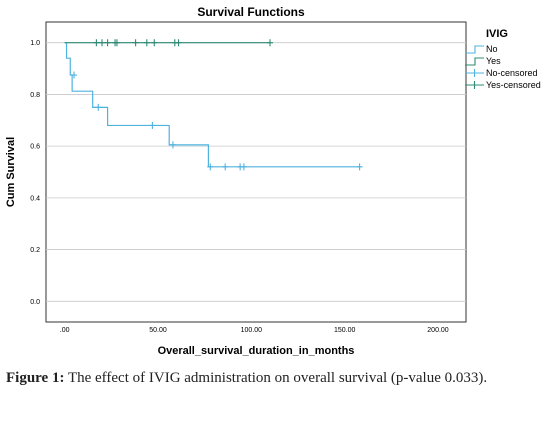  Describe the element at coordinates (35, 302) in the screenshot. I see `y-tick-label: 0.0` at that location.